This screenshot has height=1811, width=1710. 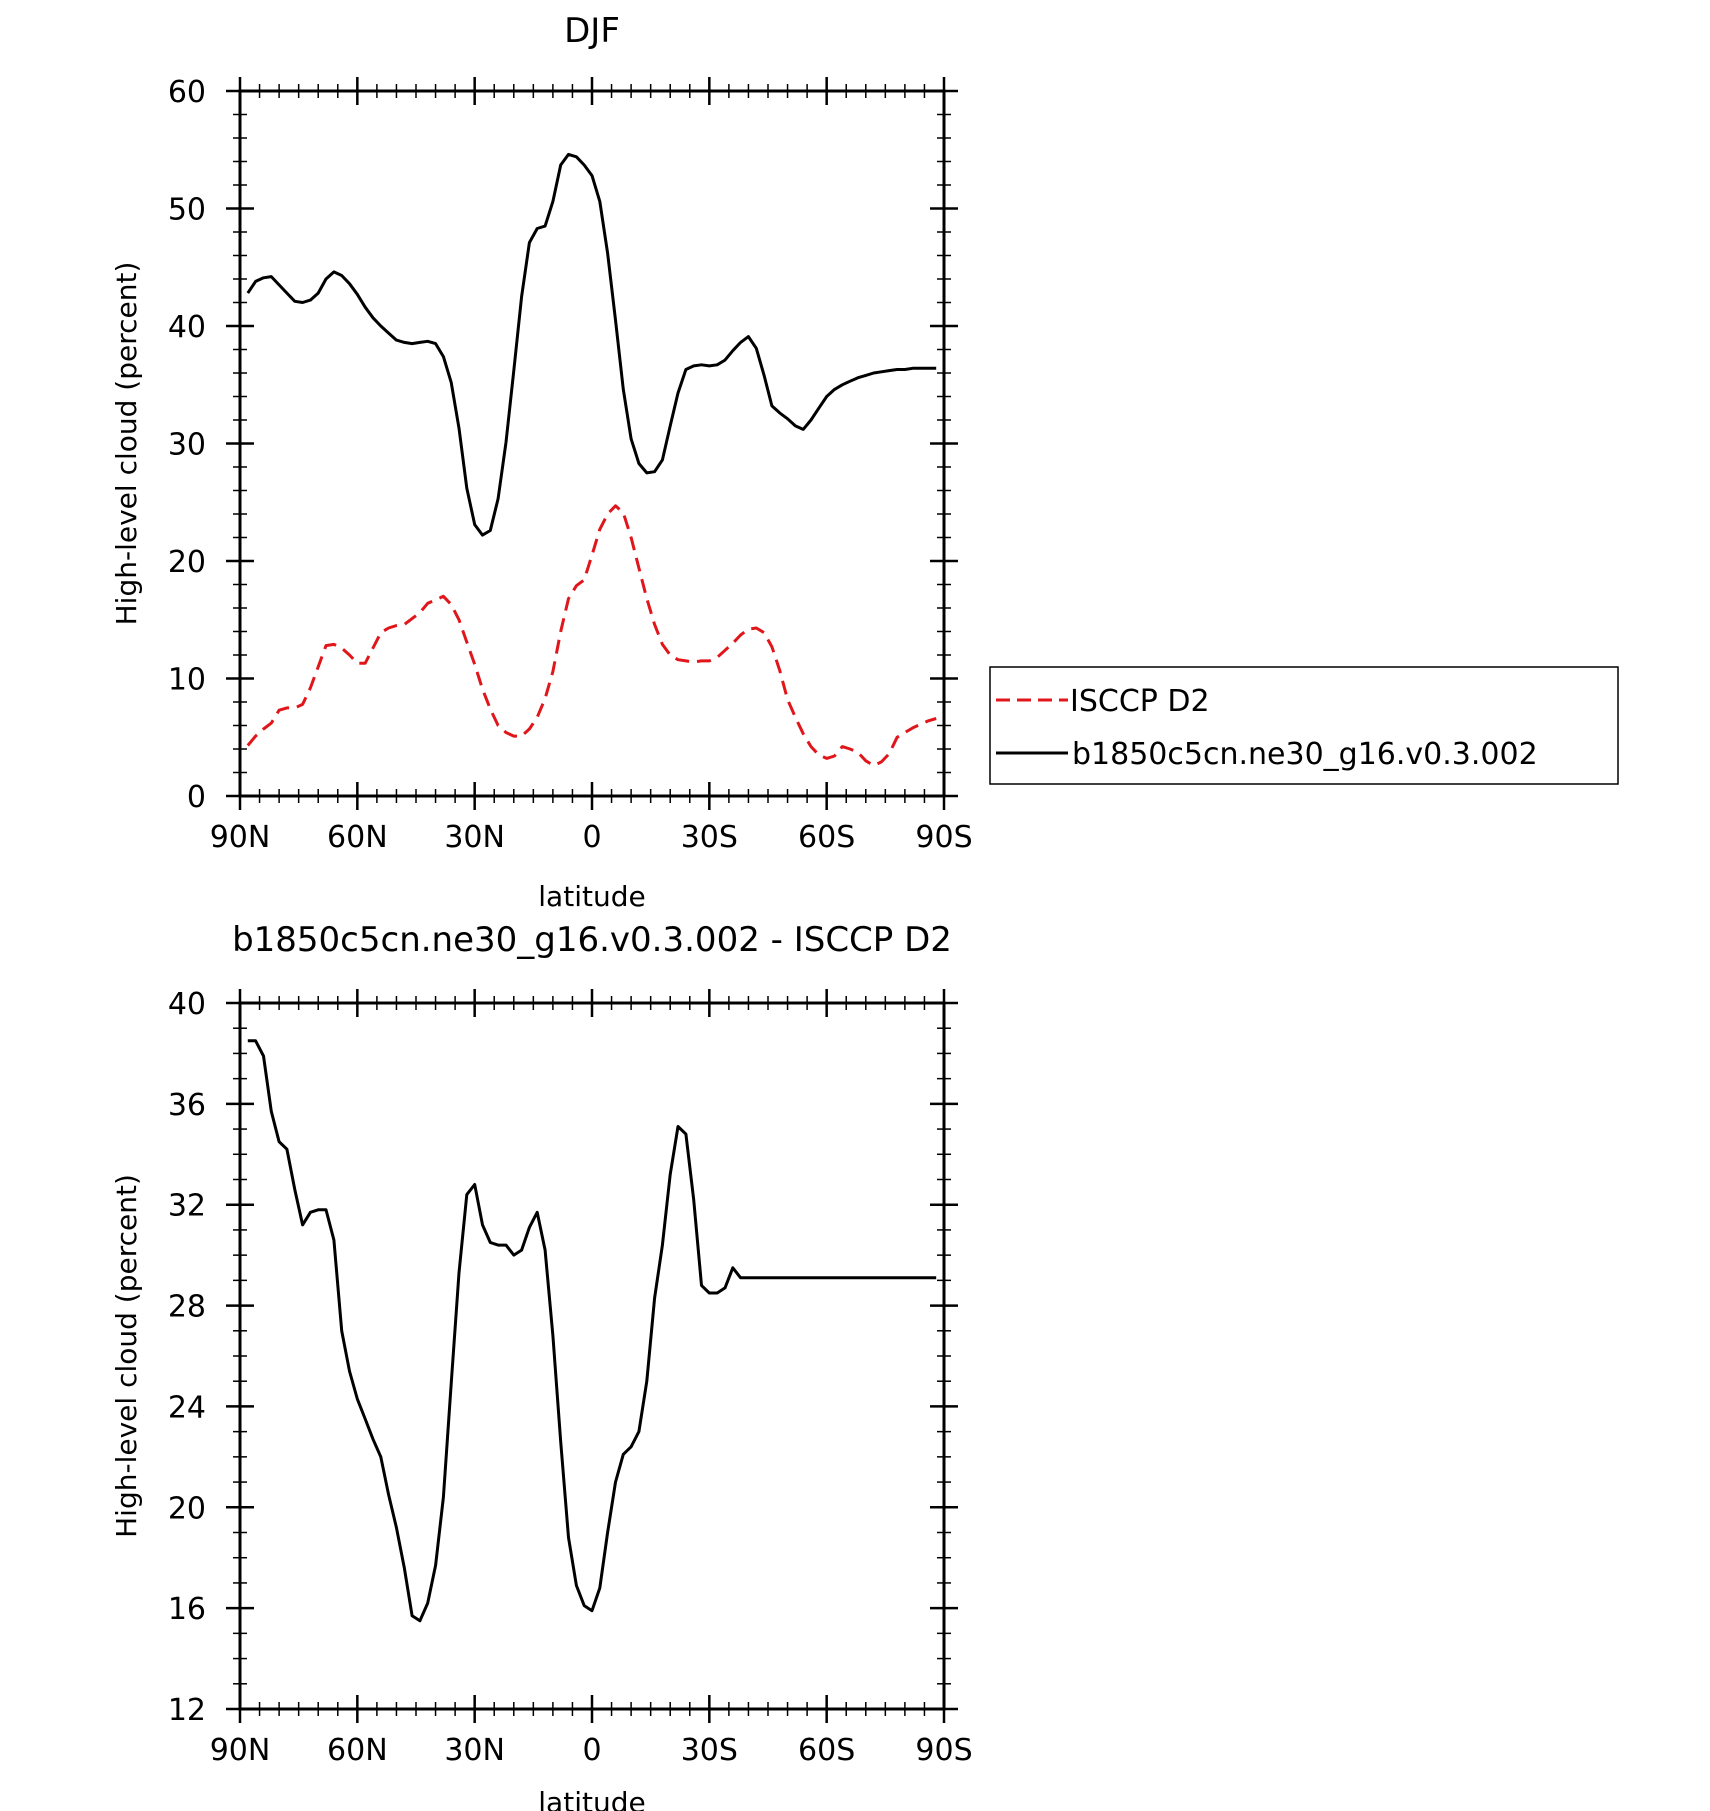 What do you see at coordinates (187, 1105) in the screenshot?
I see `y-tick-label: 36` at bounding box center [187, 1105].